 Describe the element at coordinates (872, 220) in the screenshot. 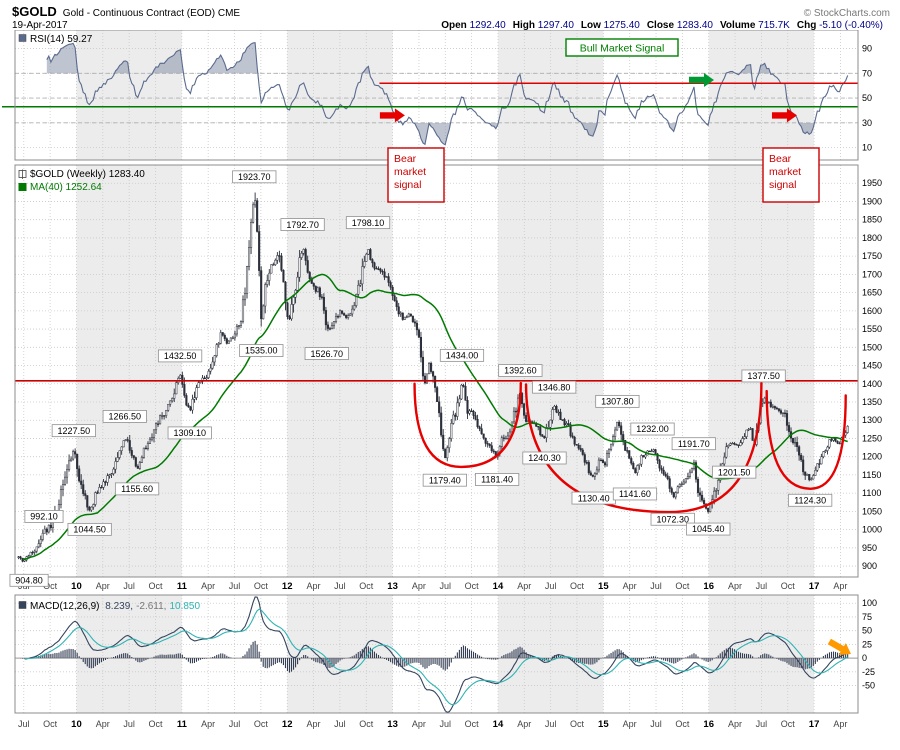

I see `svg-text: 1850` at that location.